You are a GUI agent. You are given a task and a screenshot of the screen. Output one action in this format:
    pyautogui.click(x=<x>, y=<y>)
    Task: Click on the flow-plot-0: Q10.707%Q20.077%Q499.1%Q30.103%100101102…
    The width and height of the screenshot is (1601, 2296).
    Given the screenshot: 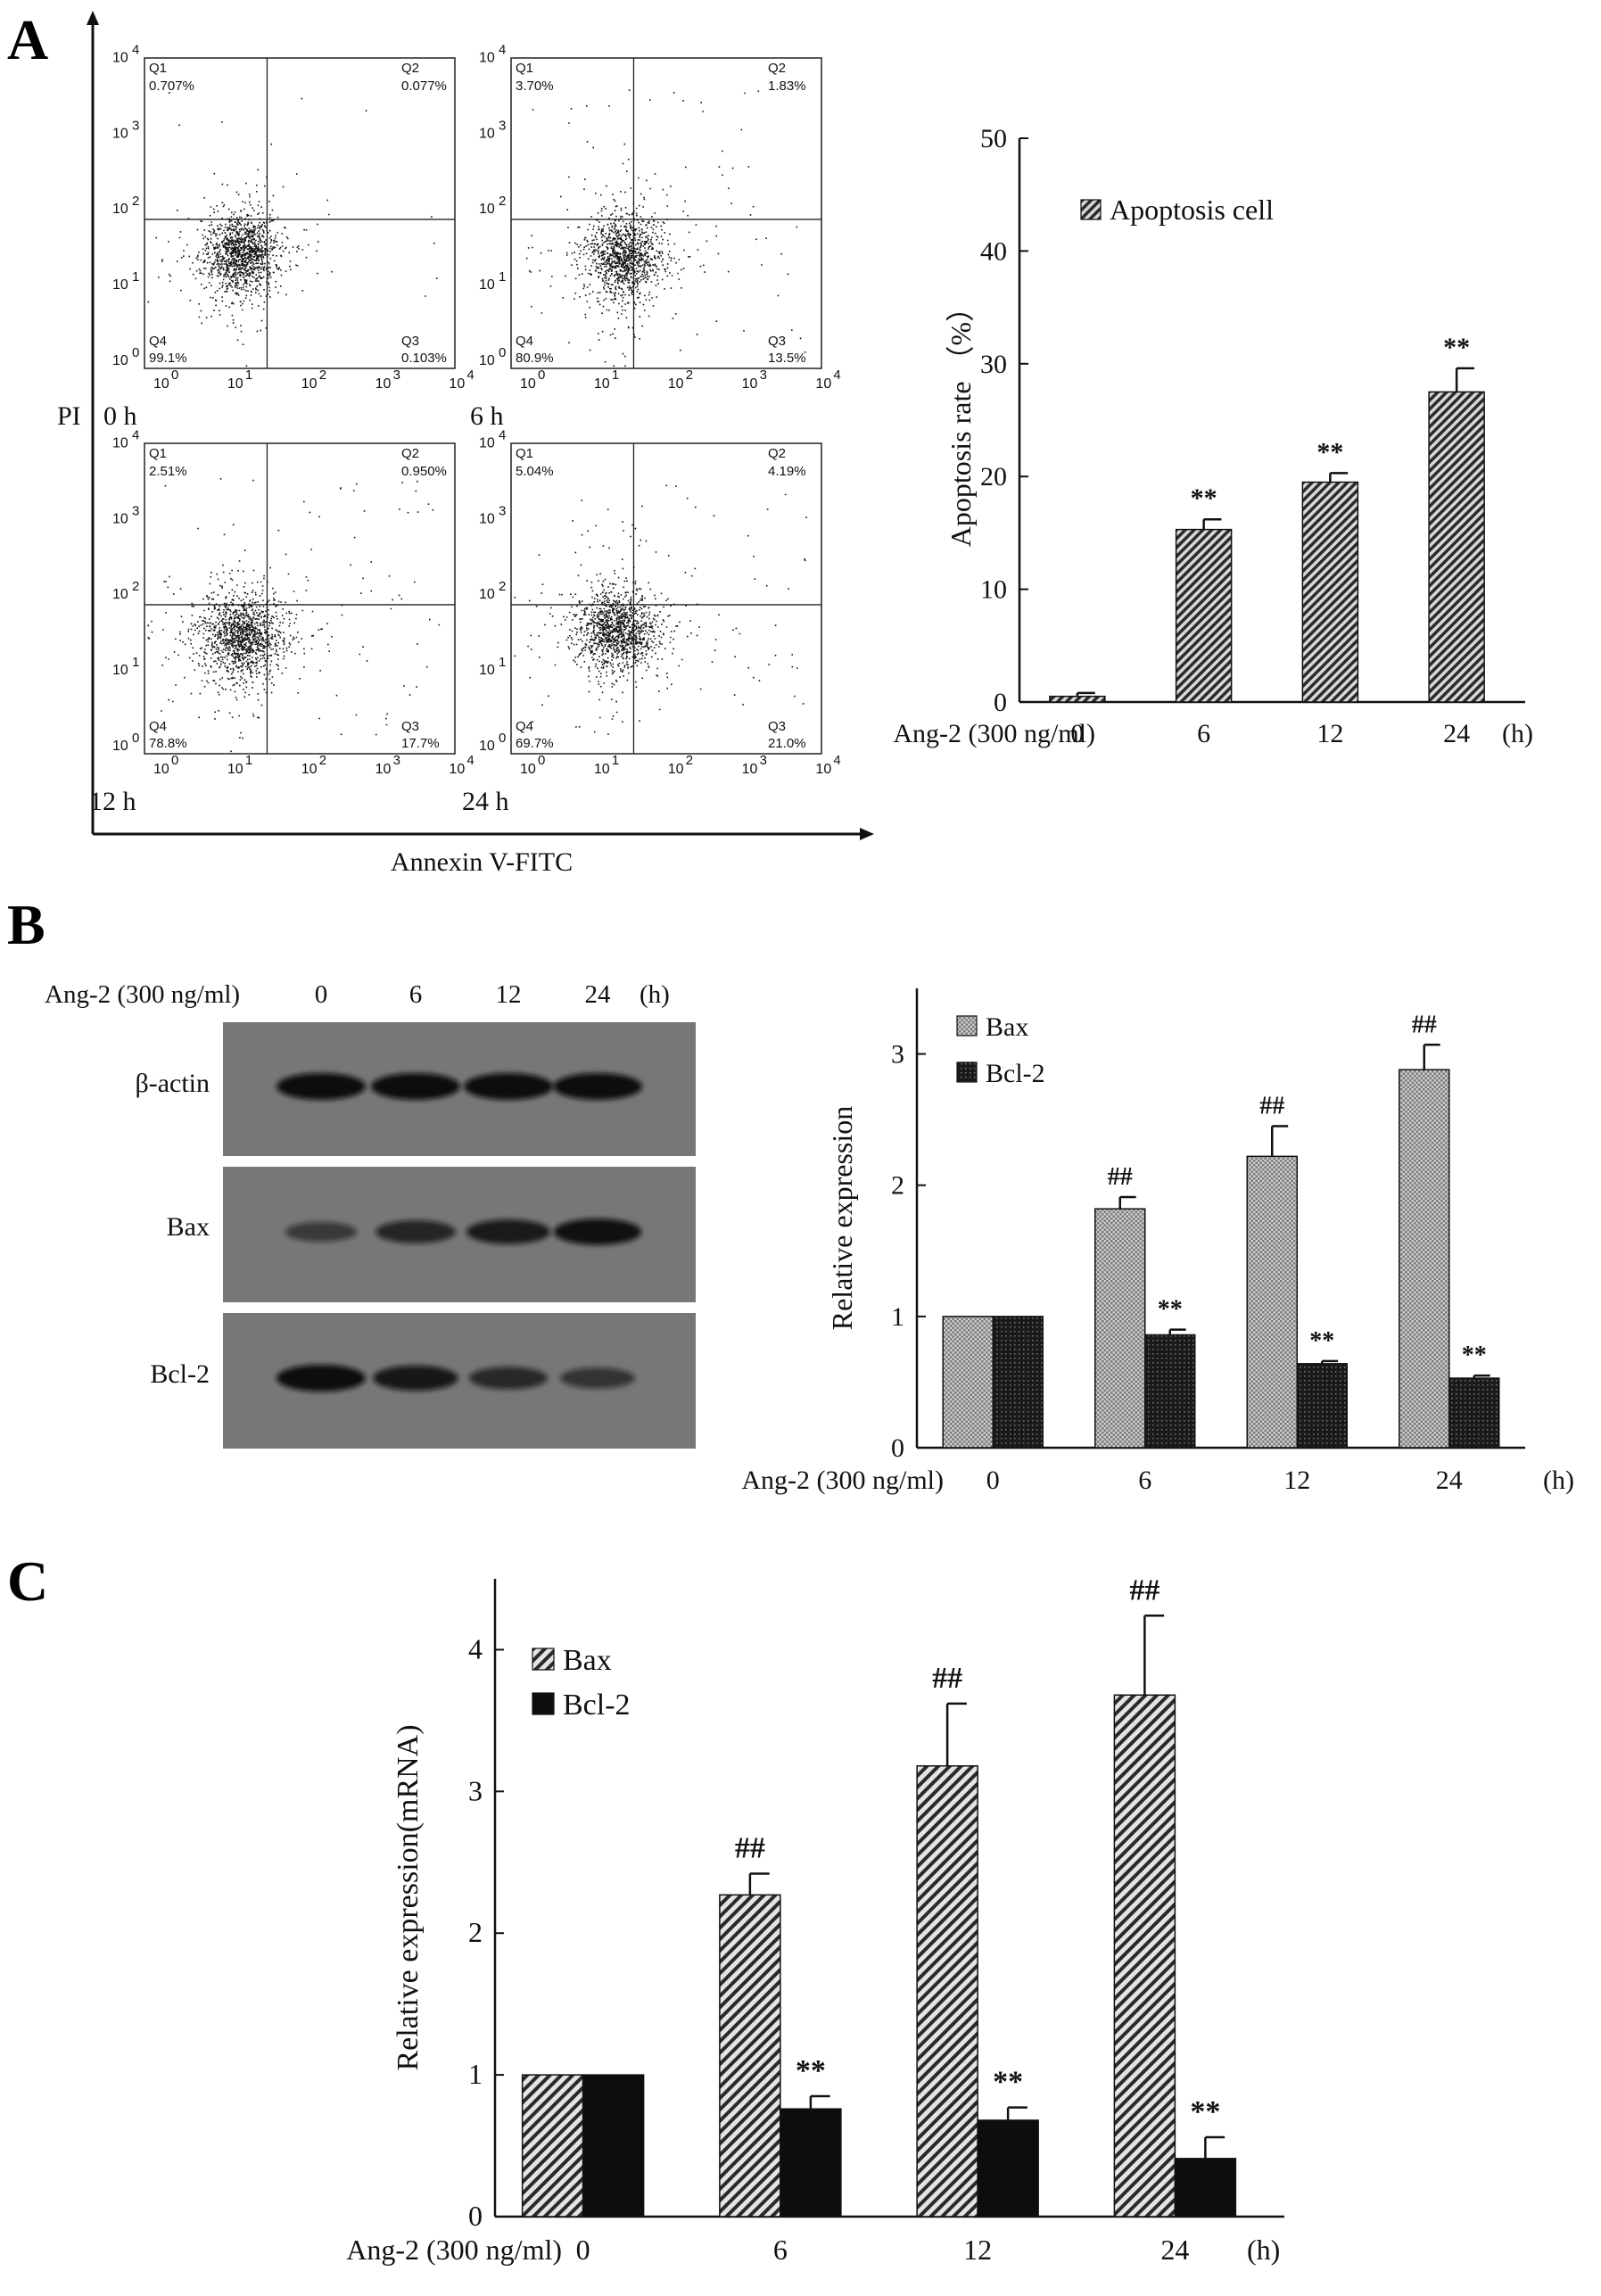 What is the action you would take?
    pyautogui.click(x=289, y=236)
    